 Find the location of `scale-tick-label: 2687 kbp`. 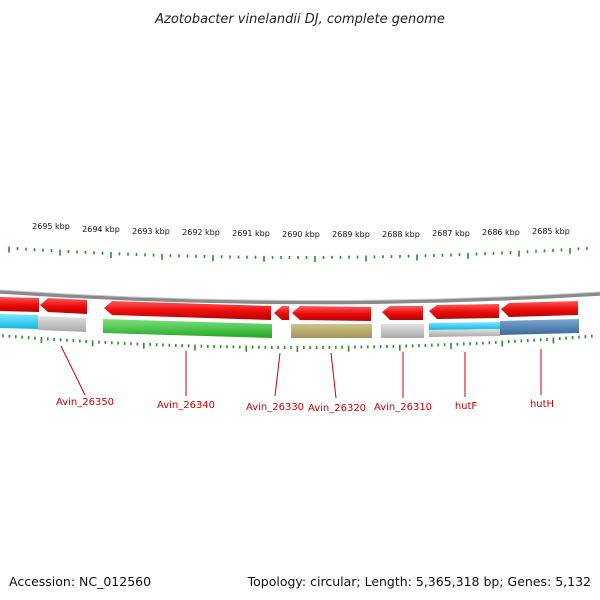

scale-tick-label: 2687 kbp is located at coordinates (451, 233).